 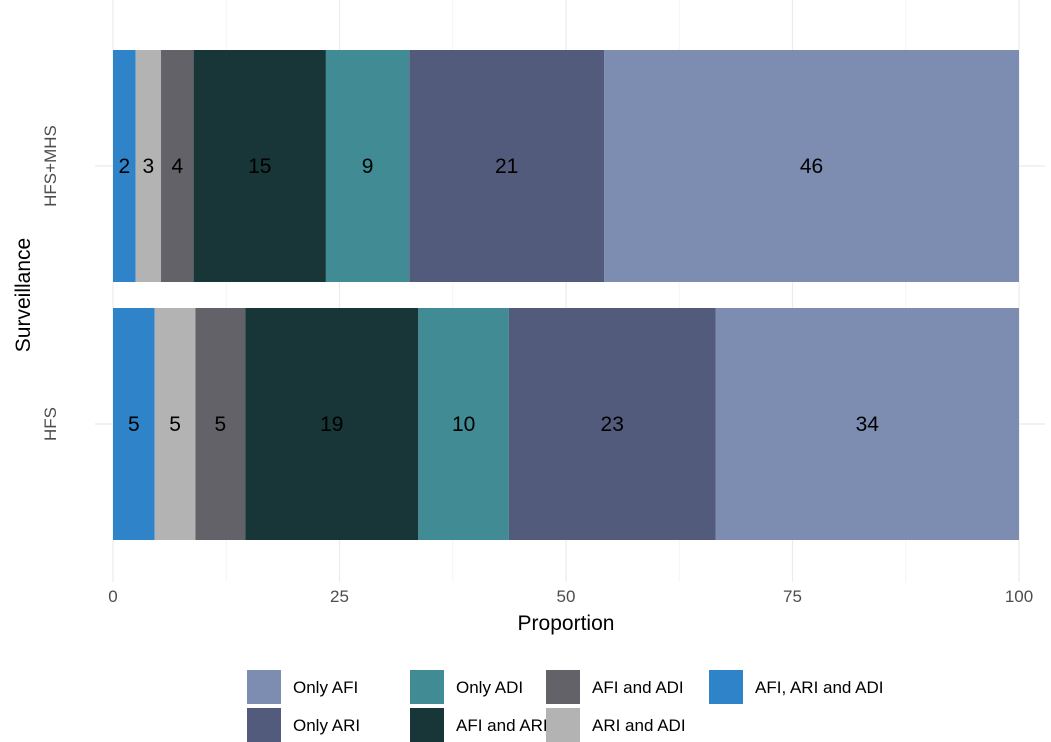 What do you see at coordinates (112, 596) in the screenshot?
I see `x-tick-label: 0` at bounding box center [112, 596].